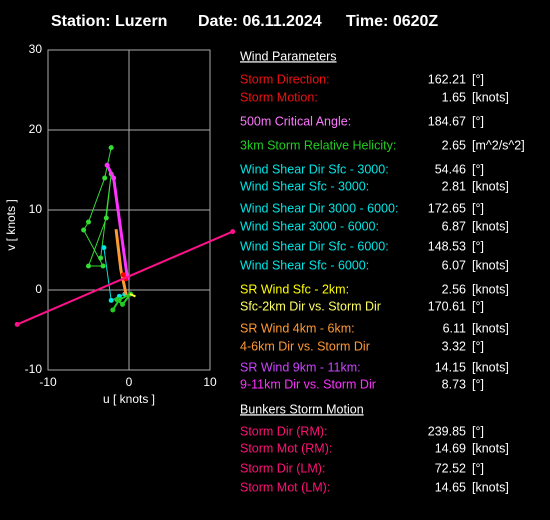  Describe the element at coordinates (302, 409) in the screenshot. I see `bunkers-title: Bunkers Storm Motion` at that location.